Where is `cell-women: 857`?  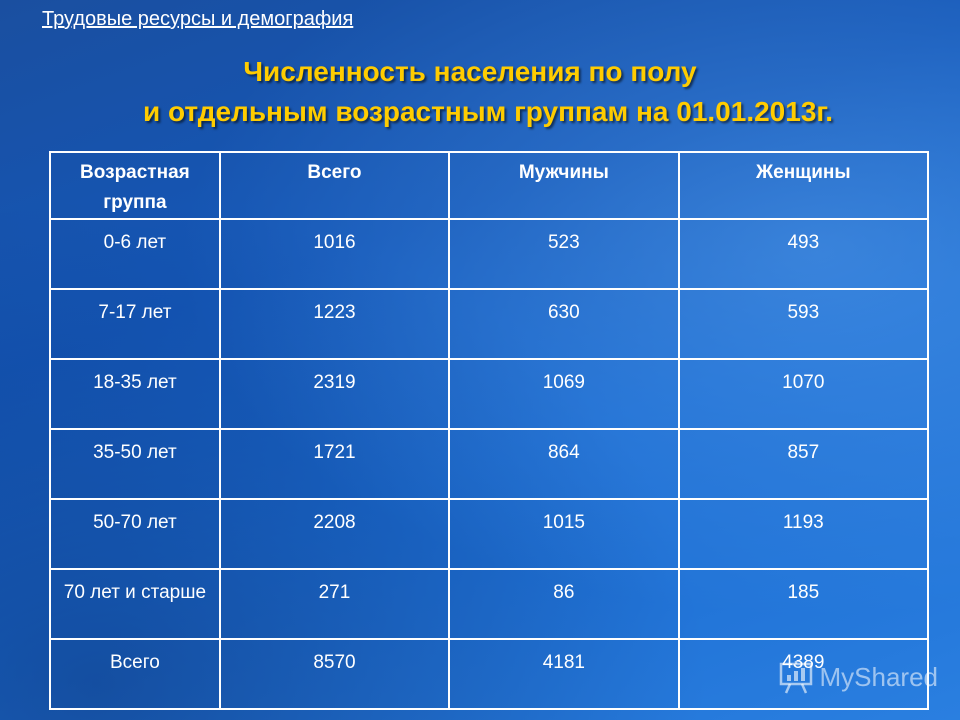
cell-women: 857 is located at coordinates (803, 464).